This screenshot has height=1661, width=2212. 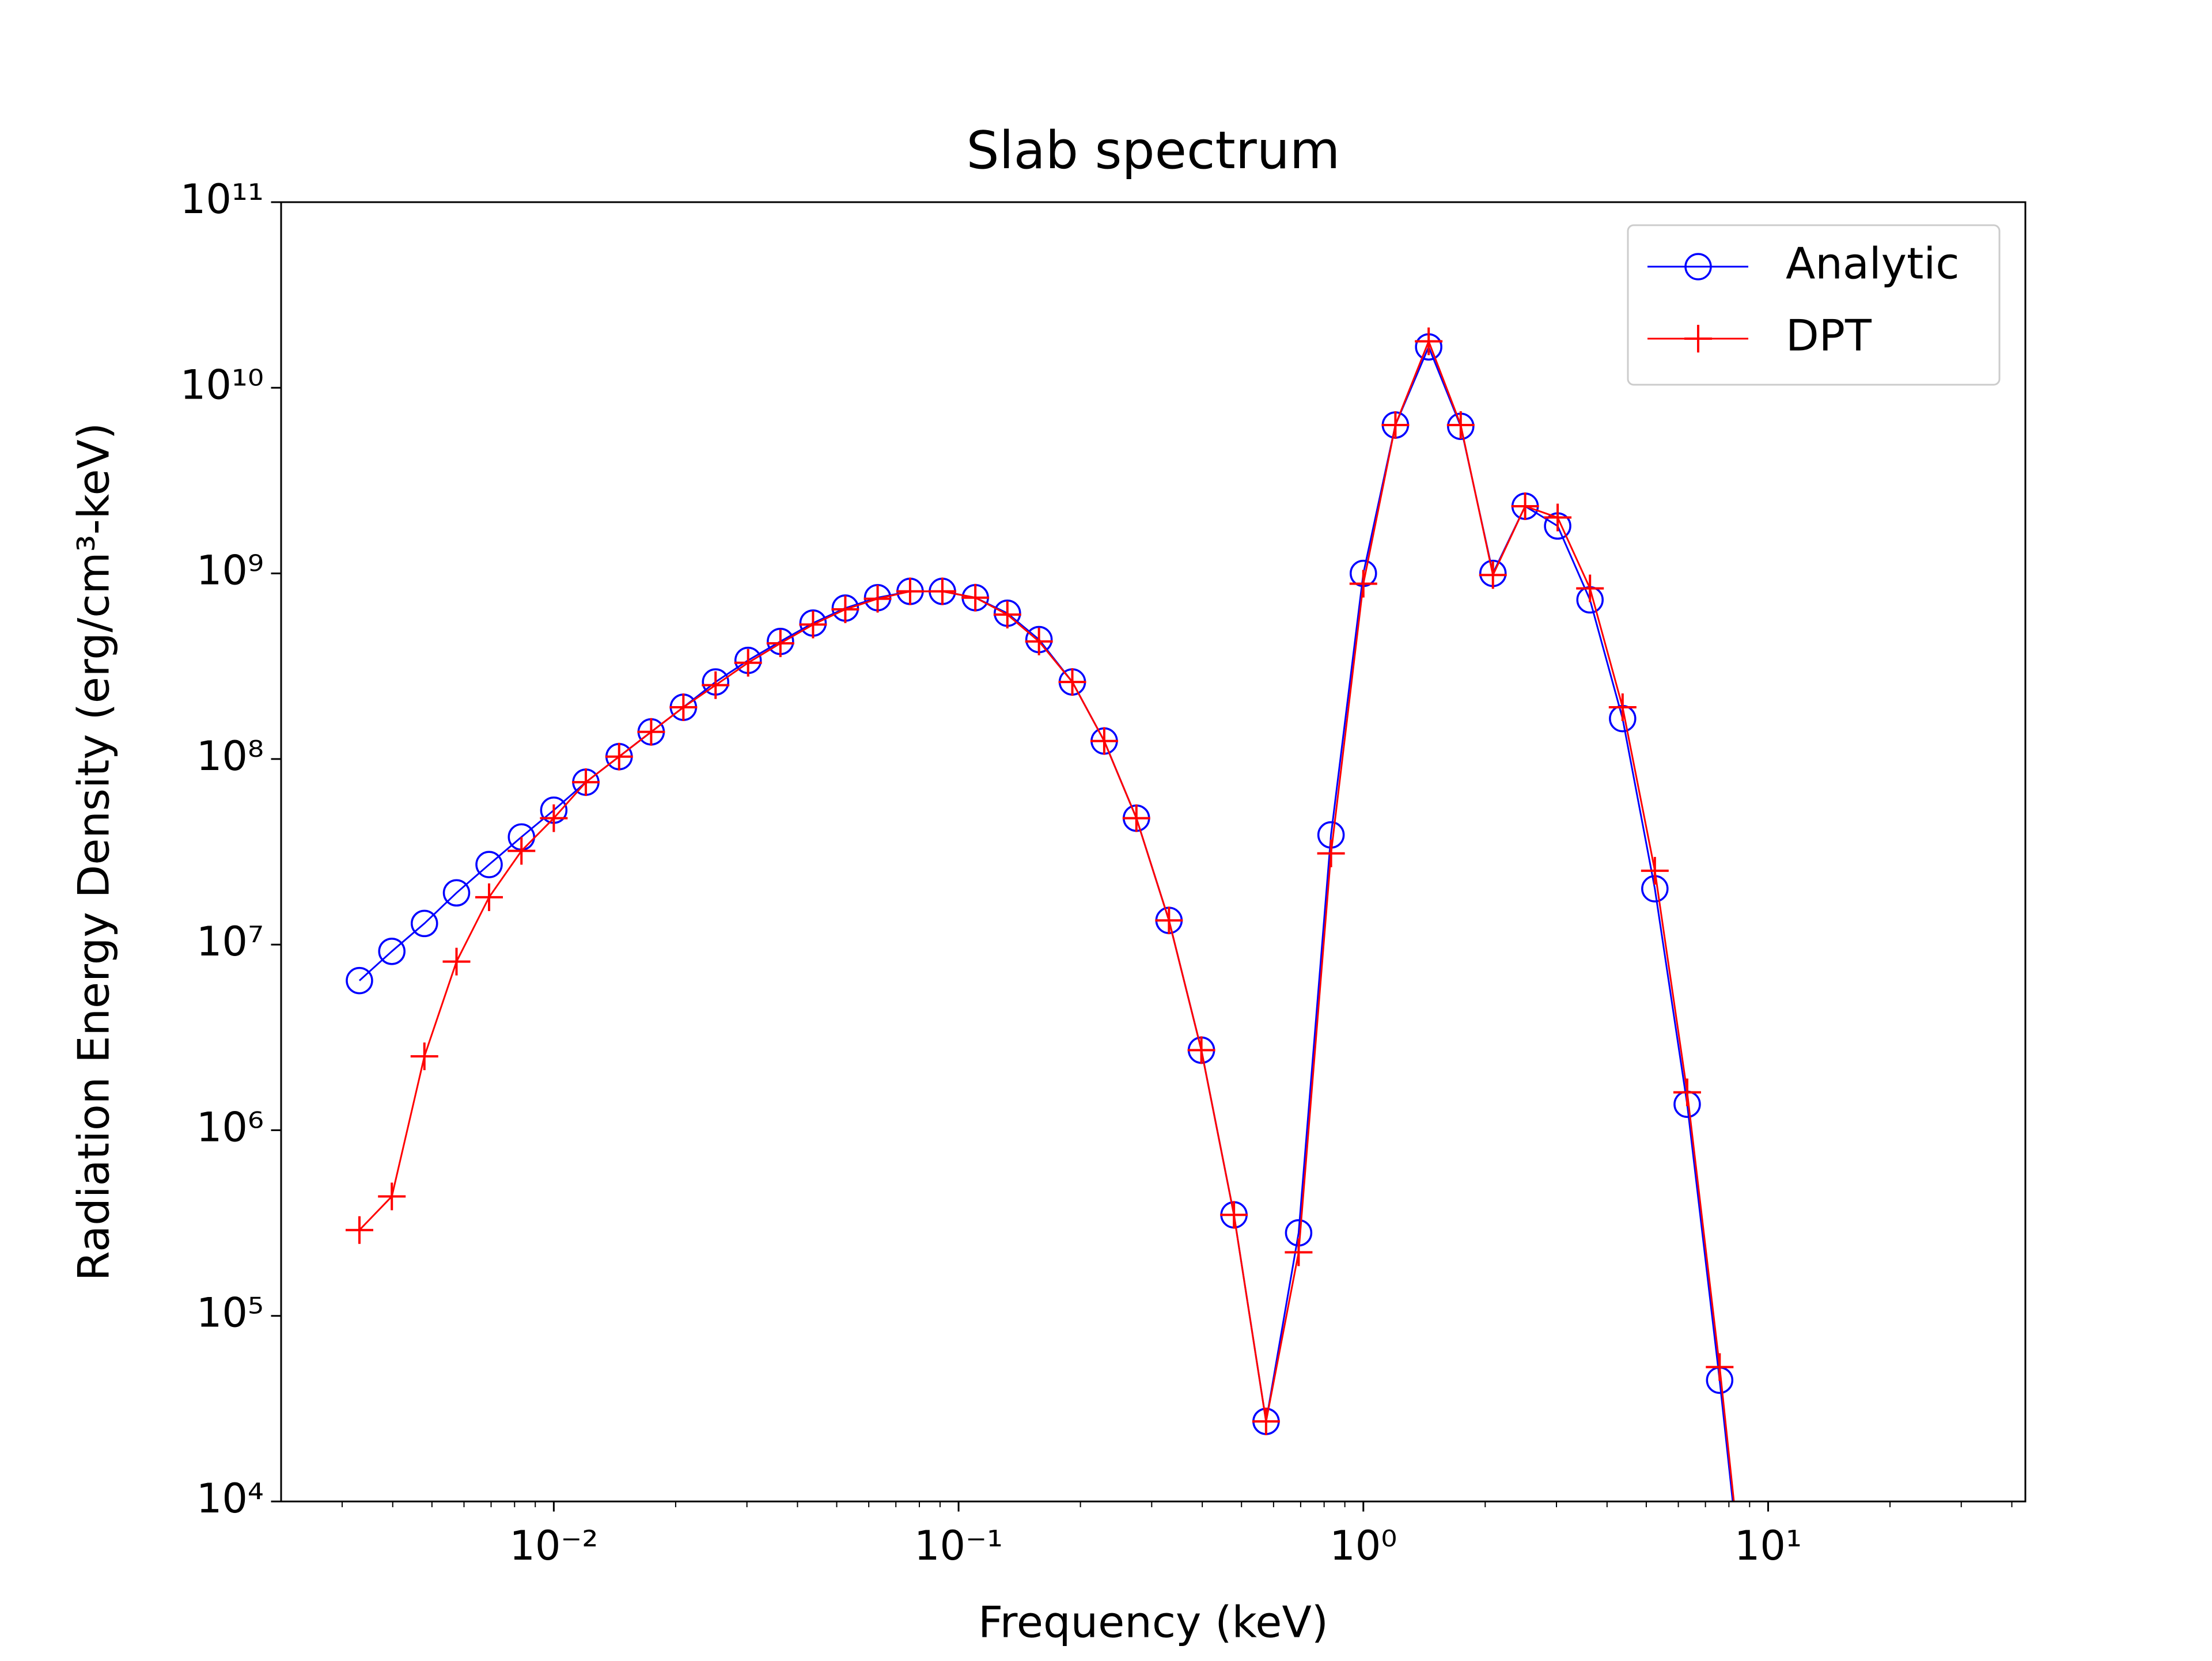 What do you see at coordinates (553, 1545) in the screenshot?
I see `x-tick-label: 10⁻²` at bounding box center [553, 1545].